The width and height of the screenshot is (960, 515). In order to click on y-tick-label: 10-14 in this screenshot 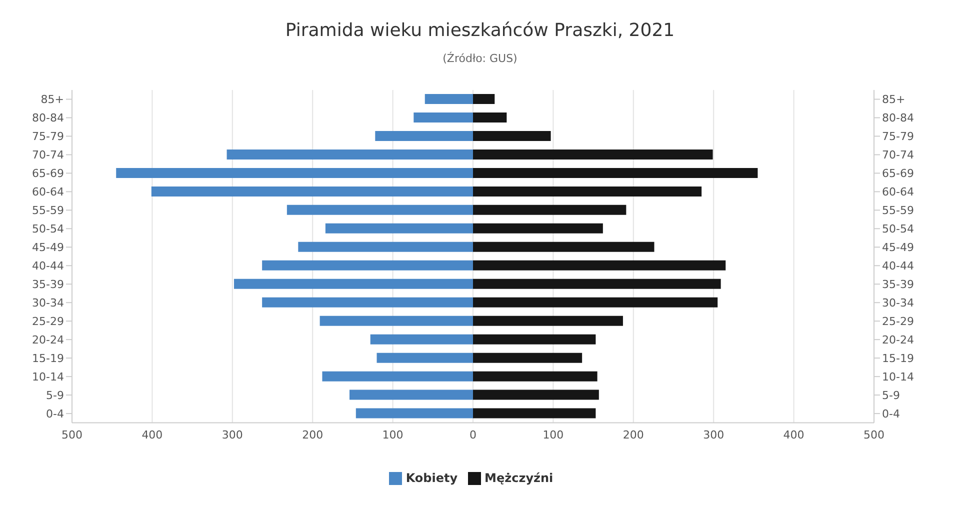, I will do `click(48, 377)`.